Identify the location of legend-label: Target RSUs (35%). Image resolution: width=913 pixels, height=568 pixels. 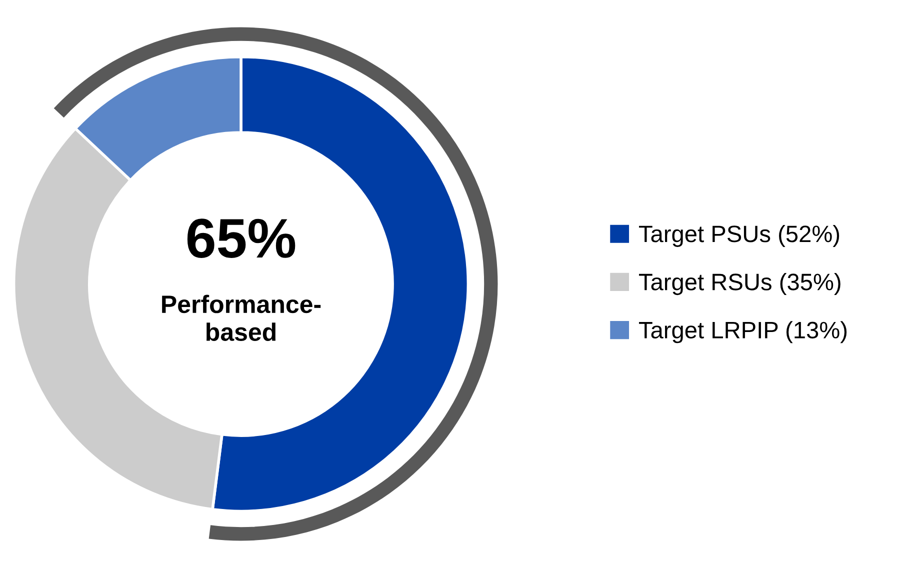
(739, 284).